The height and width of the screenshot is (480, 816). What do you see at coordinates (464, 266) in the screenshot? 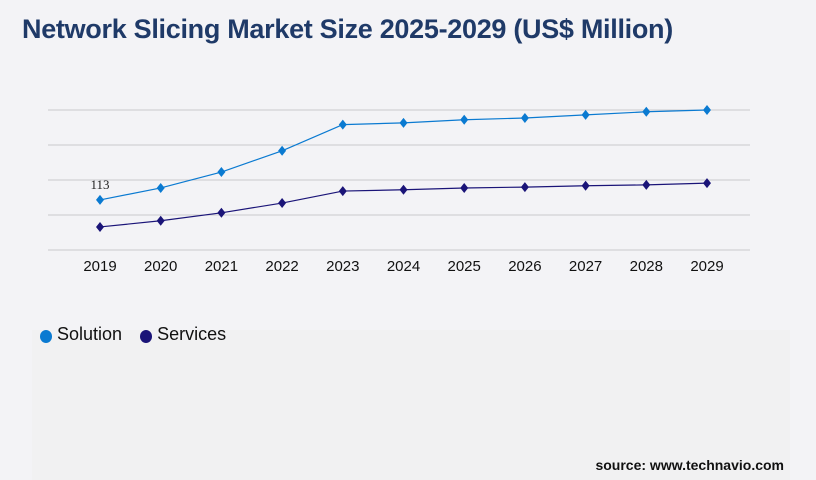
I see `x-tick-label: 2025` at bounding box center [464, 266].